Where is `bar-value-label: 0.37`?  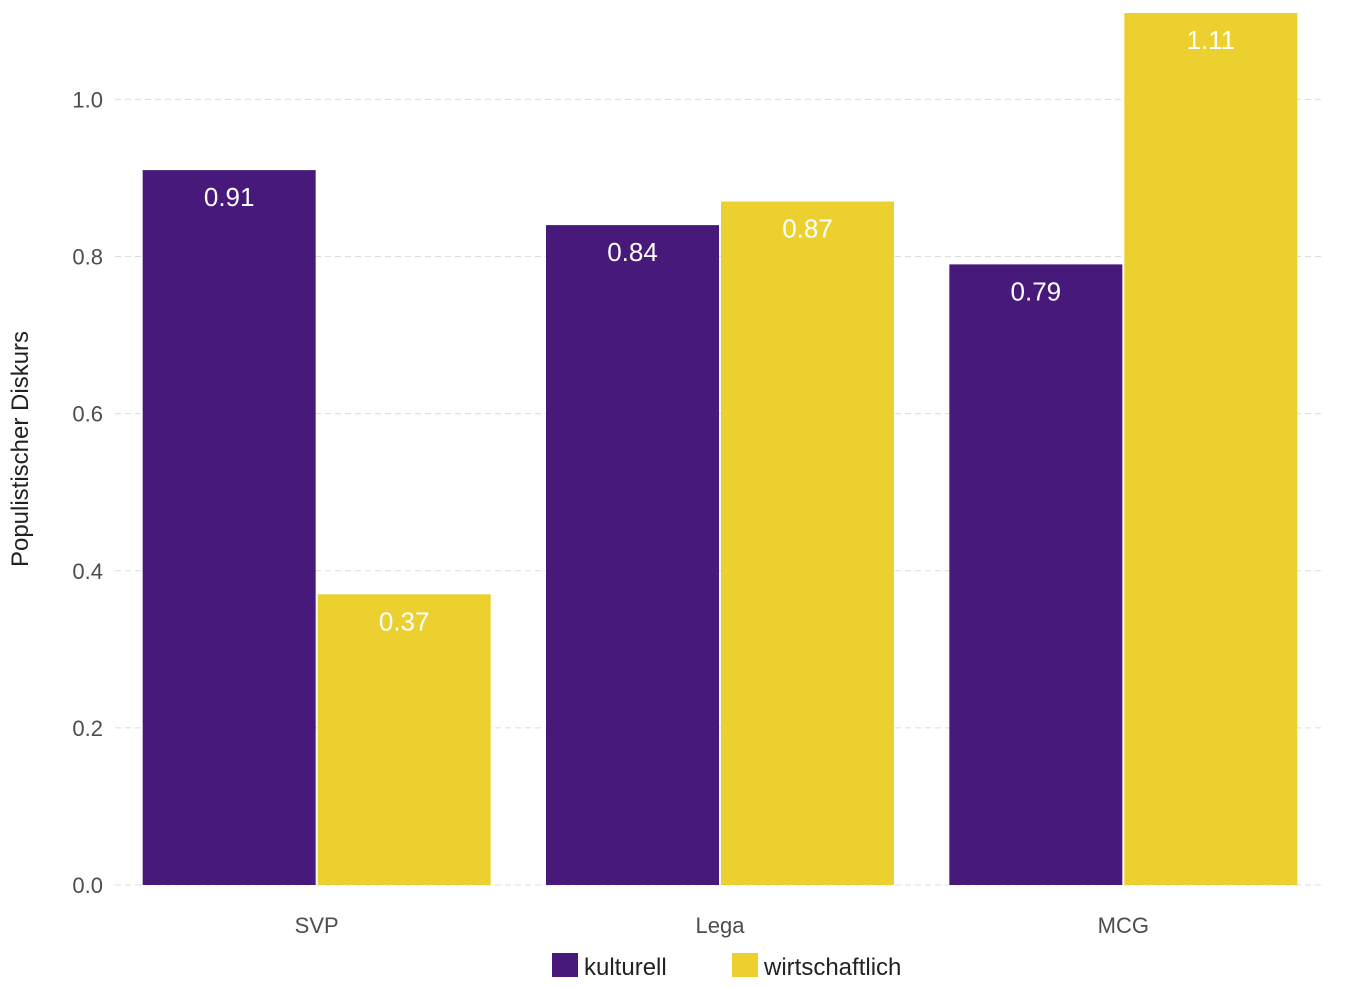 bar-value-label: 0.37 is located at coordinates (404, 621).